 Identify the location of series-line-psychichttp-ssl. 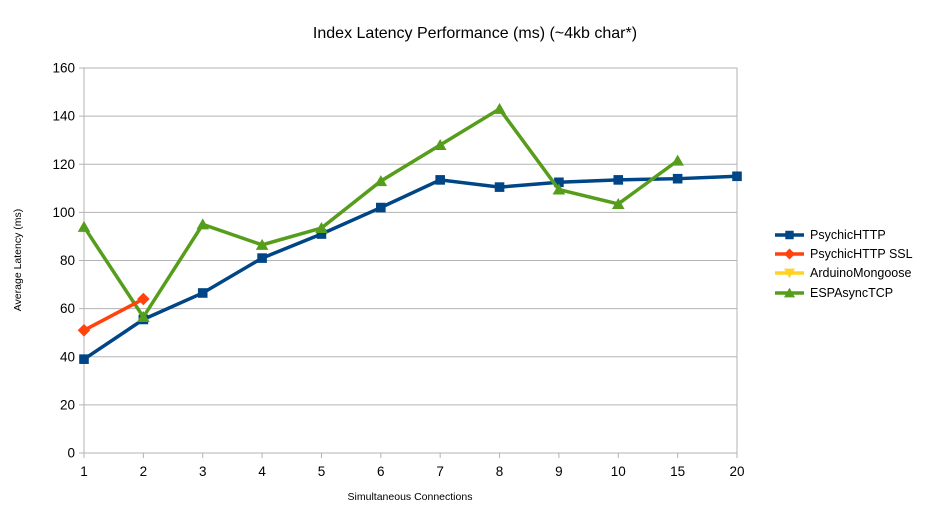
(114, 314).